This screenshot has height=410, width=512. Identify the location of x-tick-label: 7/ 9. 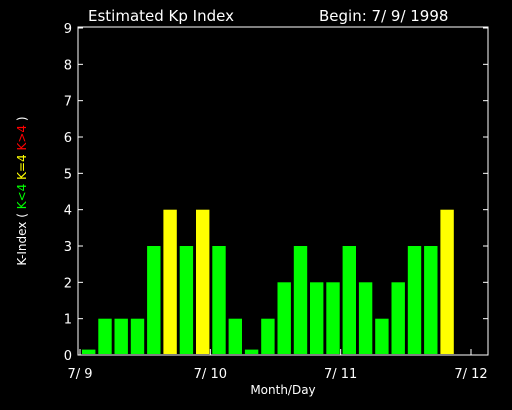
(79, 374).